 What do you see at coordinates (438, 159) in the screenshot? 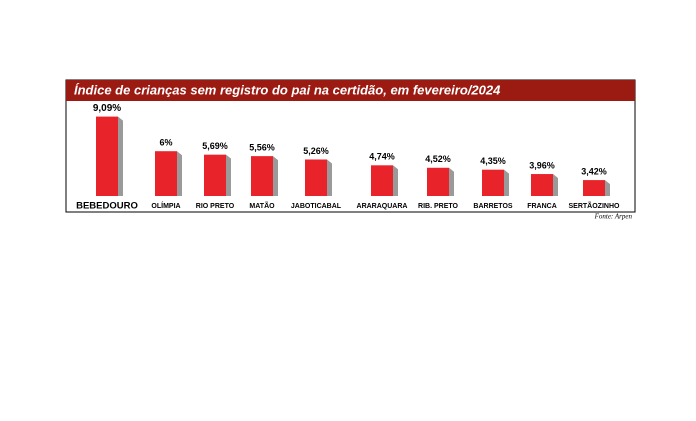
I see `value-label: 4,52%` at bounding box center [438, 159].